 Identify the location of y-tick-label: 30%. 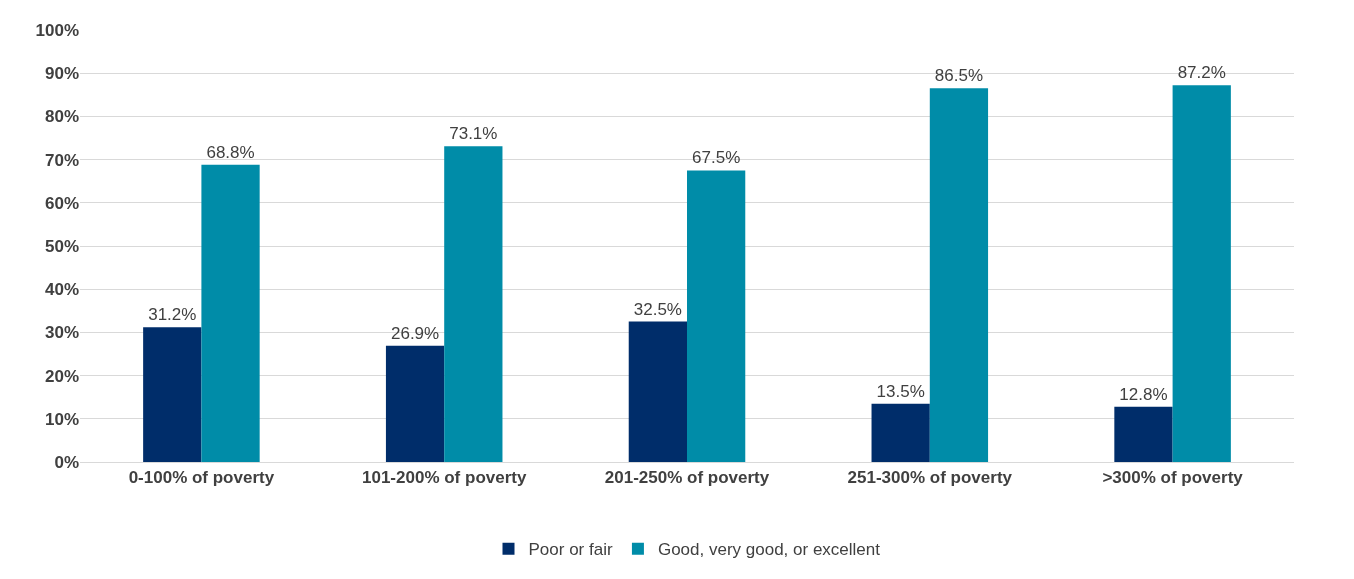
(61, 333).